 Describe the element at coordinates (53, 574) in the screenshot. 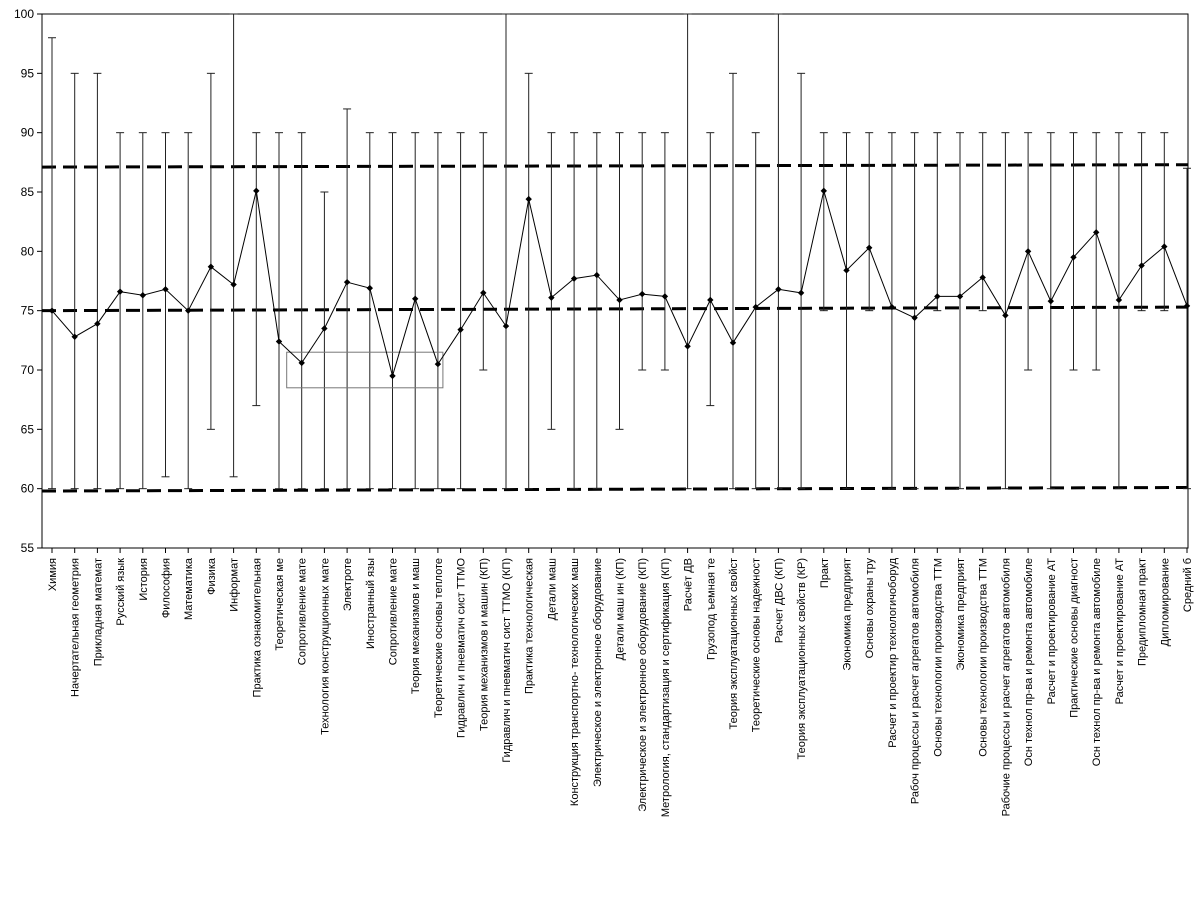

I see `x-tick-label: Химия` at that location.